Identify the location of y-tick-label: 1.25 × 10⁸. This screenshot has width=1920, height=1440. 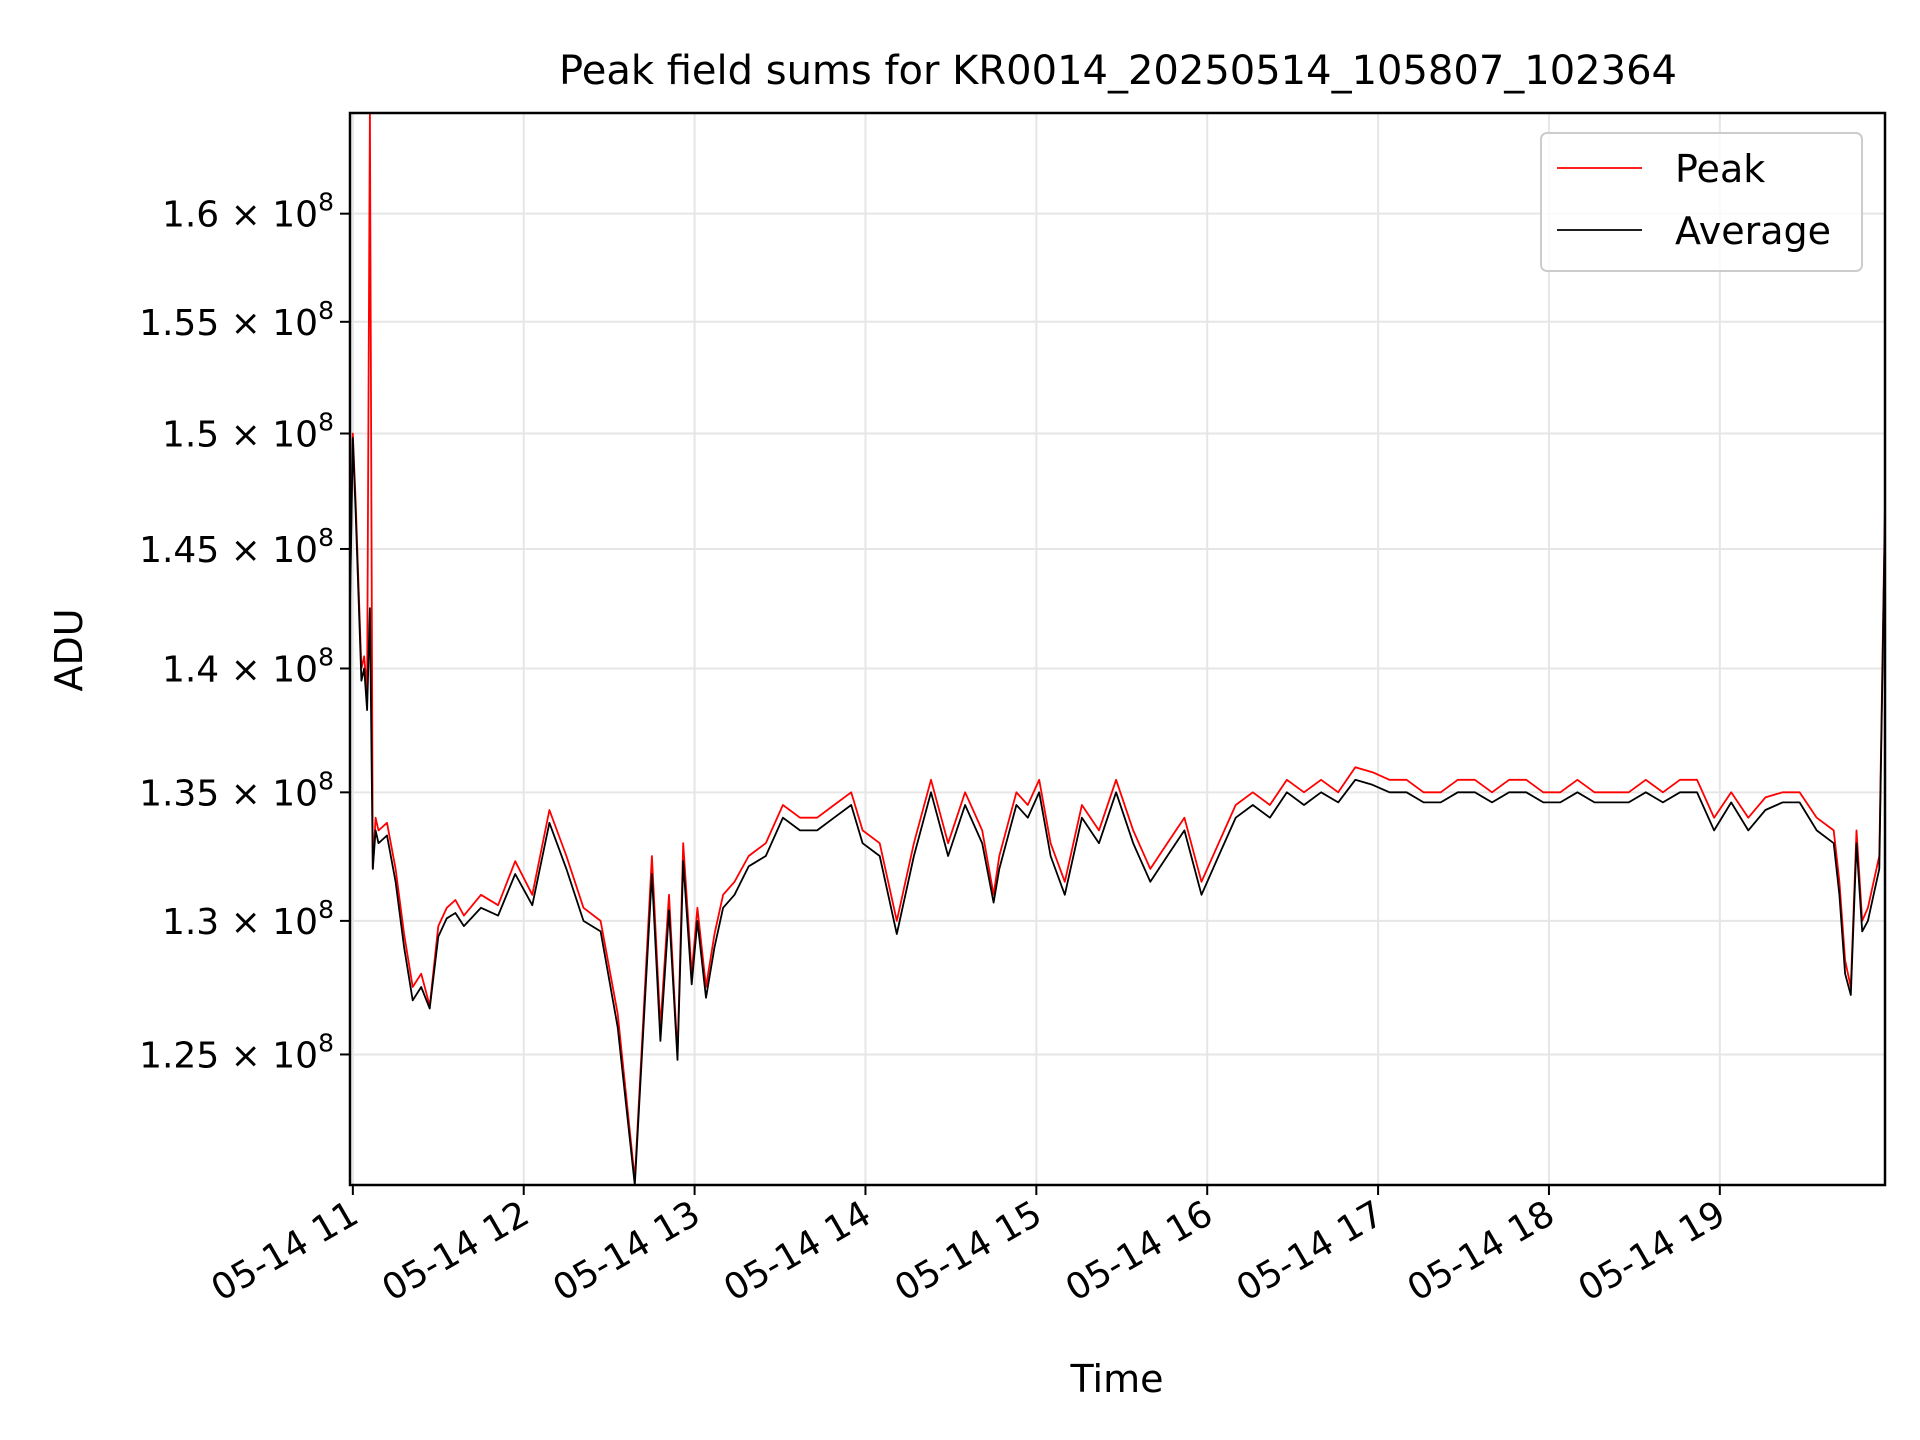
(236, 1052).